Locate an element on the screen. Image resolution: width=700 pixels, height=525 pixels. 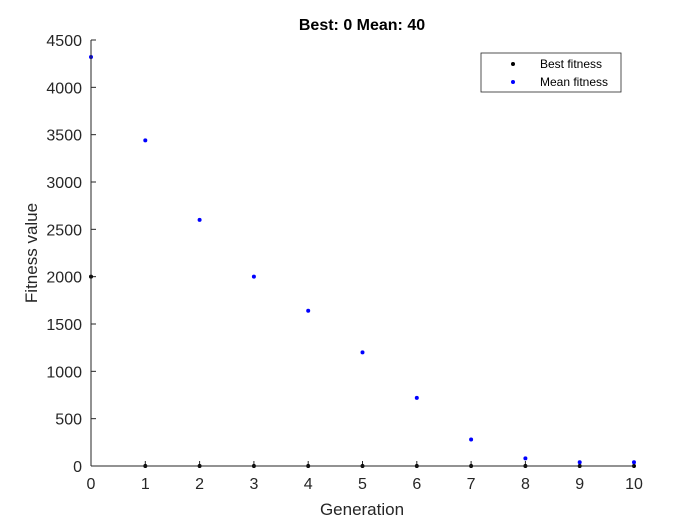
y-tick-label: 0 is located at coordinates (77, 467).